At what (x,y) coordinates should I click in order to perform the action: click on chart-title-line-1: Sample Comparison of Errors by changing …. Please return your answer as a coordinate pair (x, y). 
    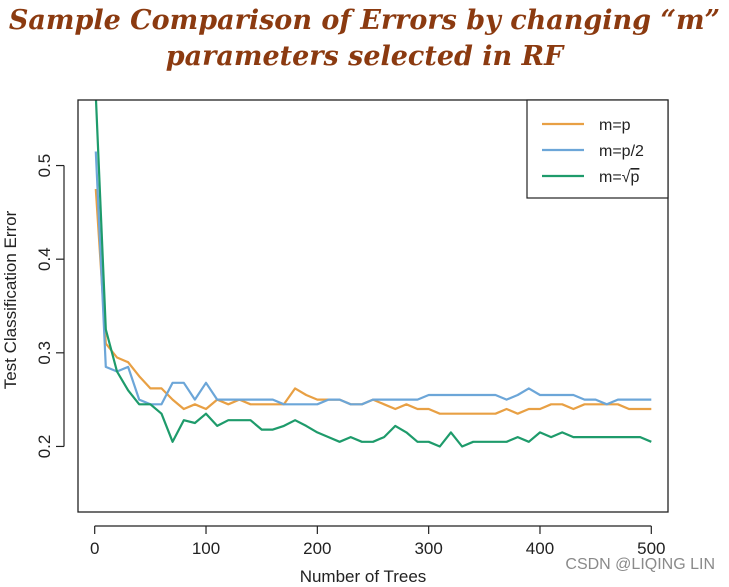
    Looking at the image, I should click on (364, 20).